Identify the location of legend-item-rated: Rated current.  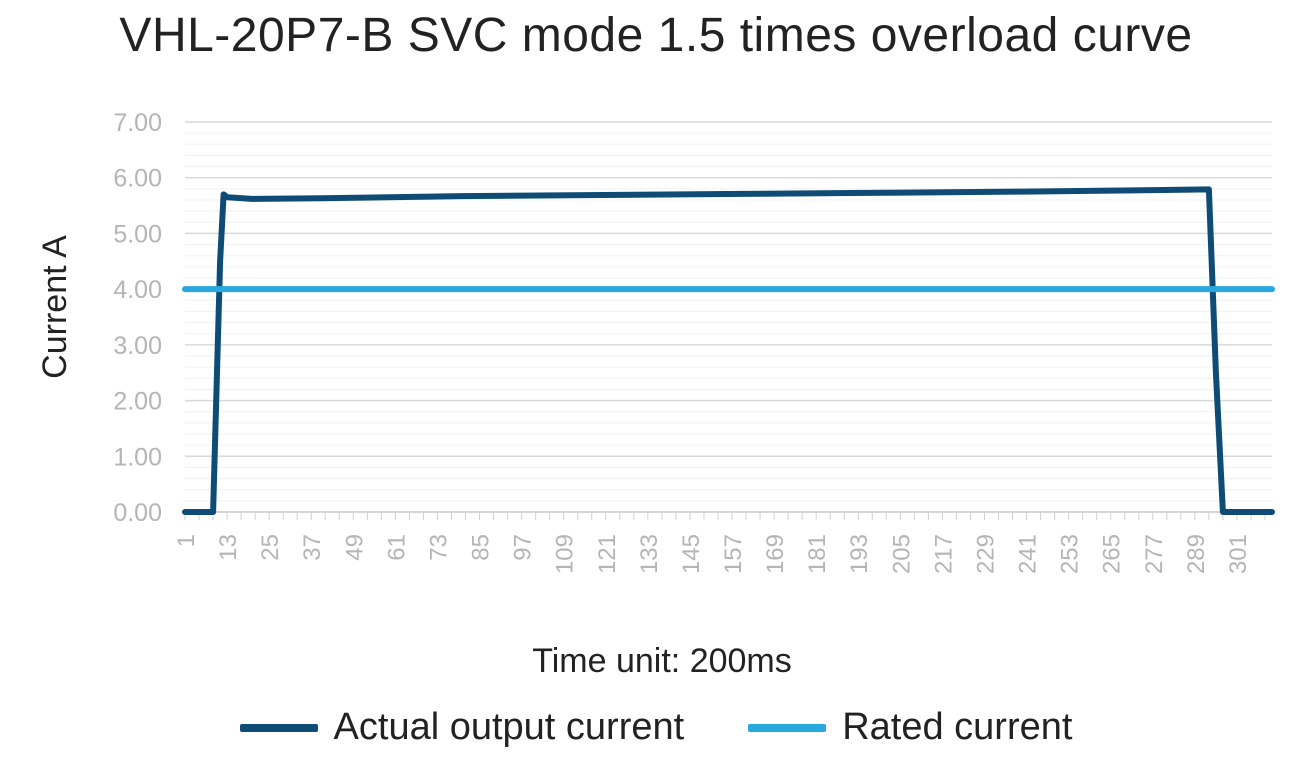
(910, 727).